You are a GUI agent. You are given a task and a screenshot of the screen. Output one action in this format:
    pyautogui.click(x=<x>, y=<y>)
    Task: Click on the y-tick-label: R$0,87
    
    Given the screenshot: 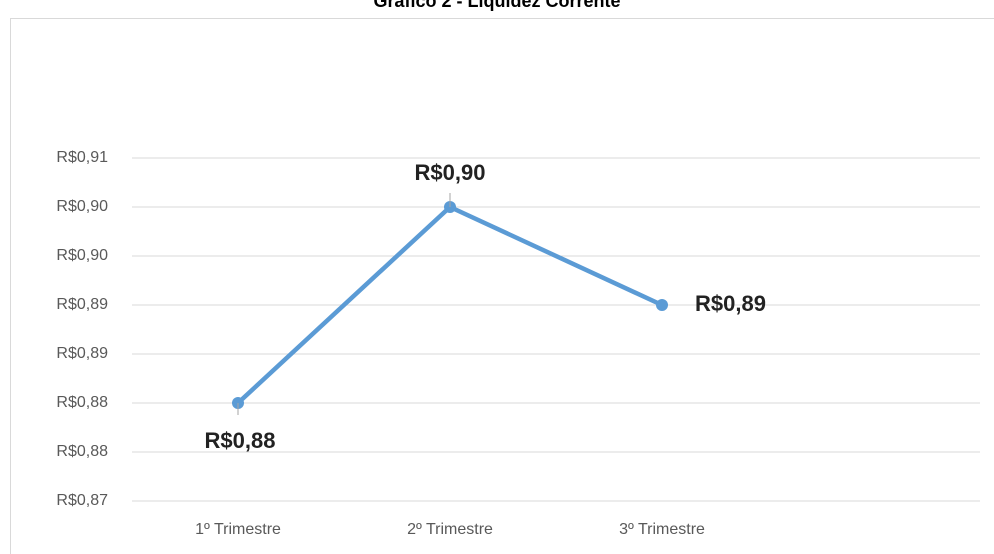 What is the action you would take?
    pyautogui.click(x=82, y=500)
    